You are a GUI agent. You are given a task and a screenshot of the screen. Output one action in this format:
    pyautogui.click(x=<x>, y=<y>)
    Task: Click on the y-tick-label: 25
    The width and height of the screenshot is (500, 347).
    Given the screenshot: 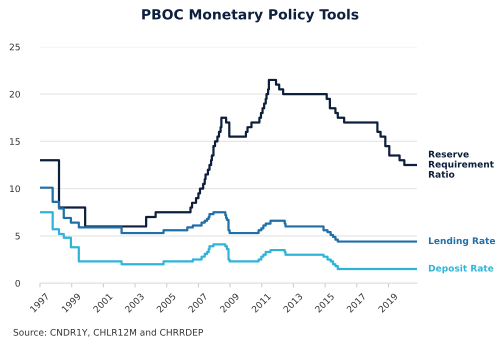 What is the action you would take?
    pyautogui.click(x=15, y=47)
    